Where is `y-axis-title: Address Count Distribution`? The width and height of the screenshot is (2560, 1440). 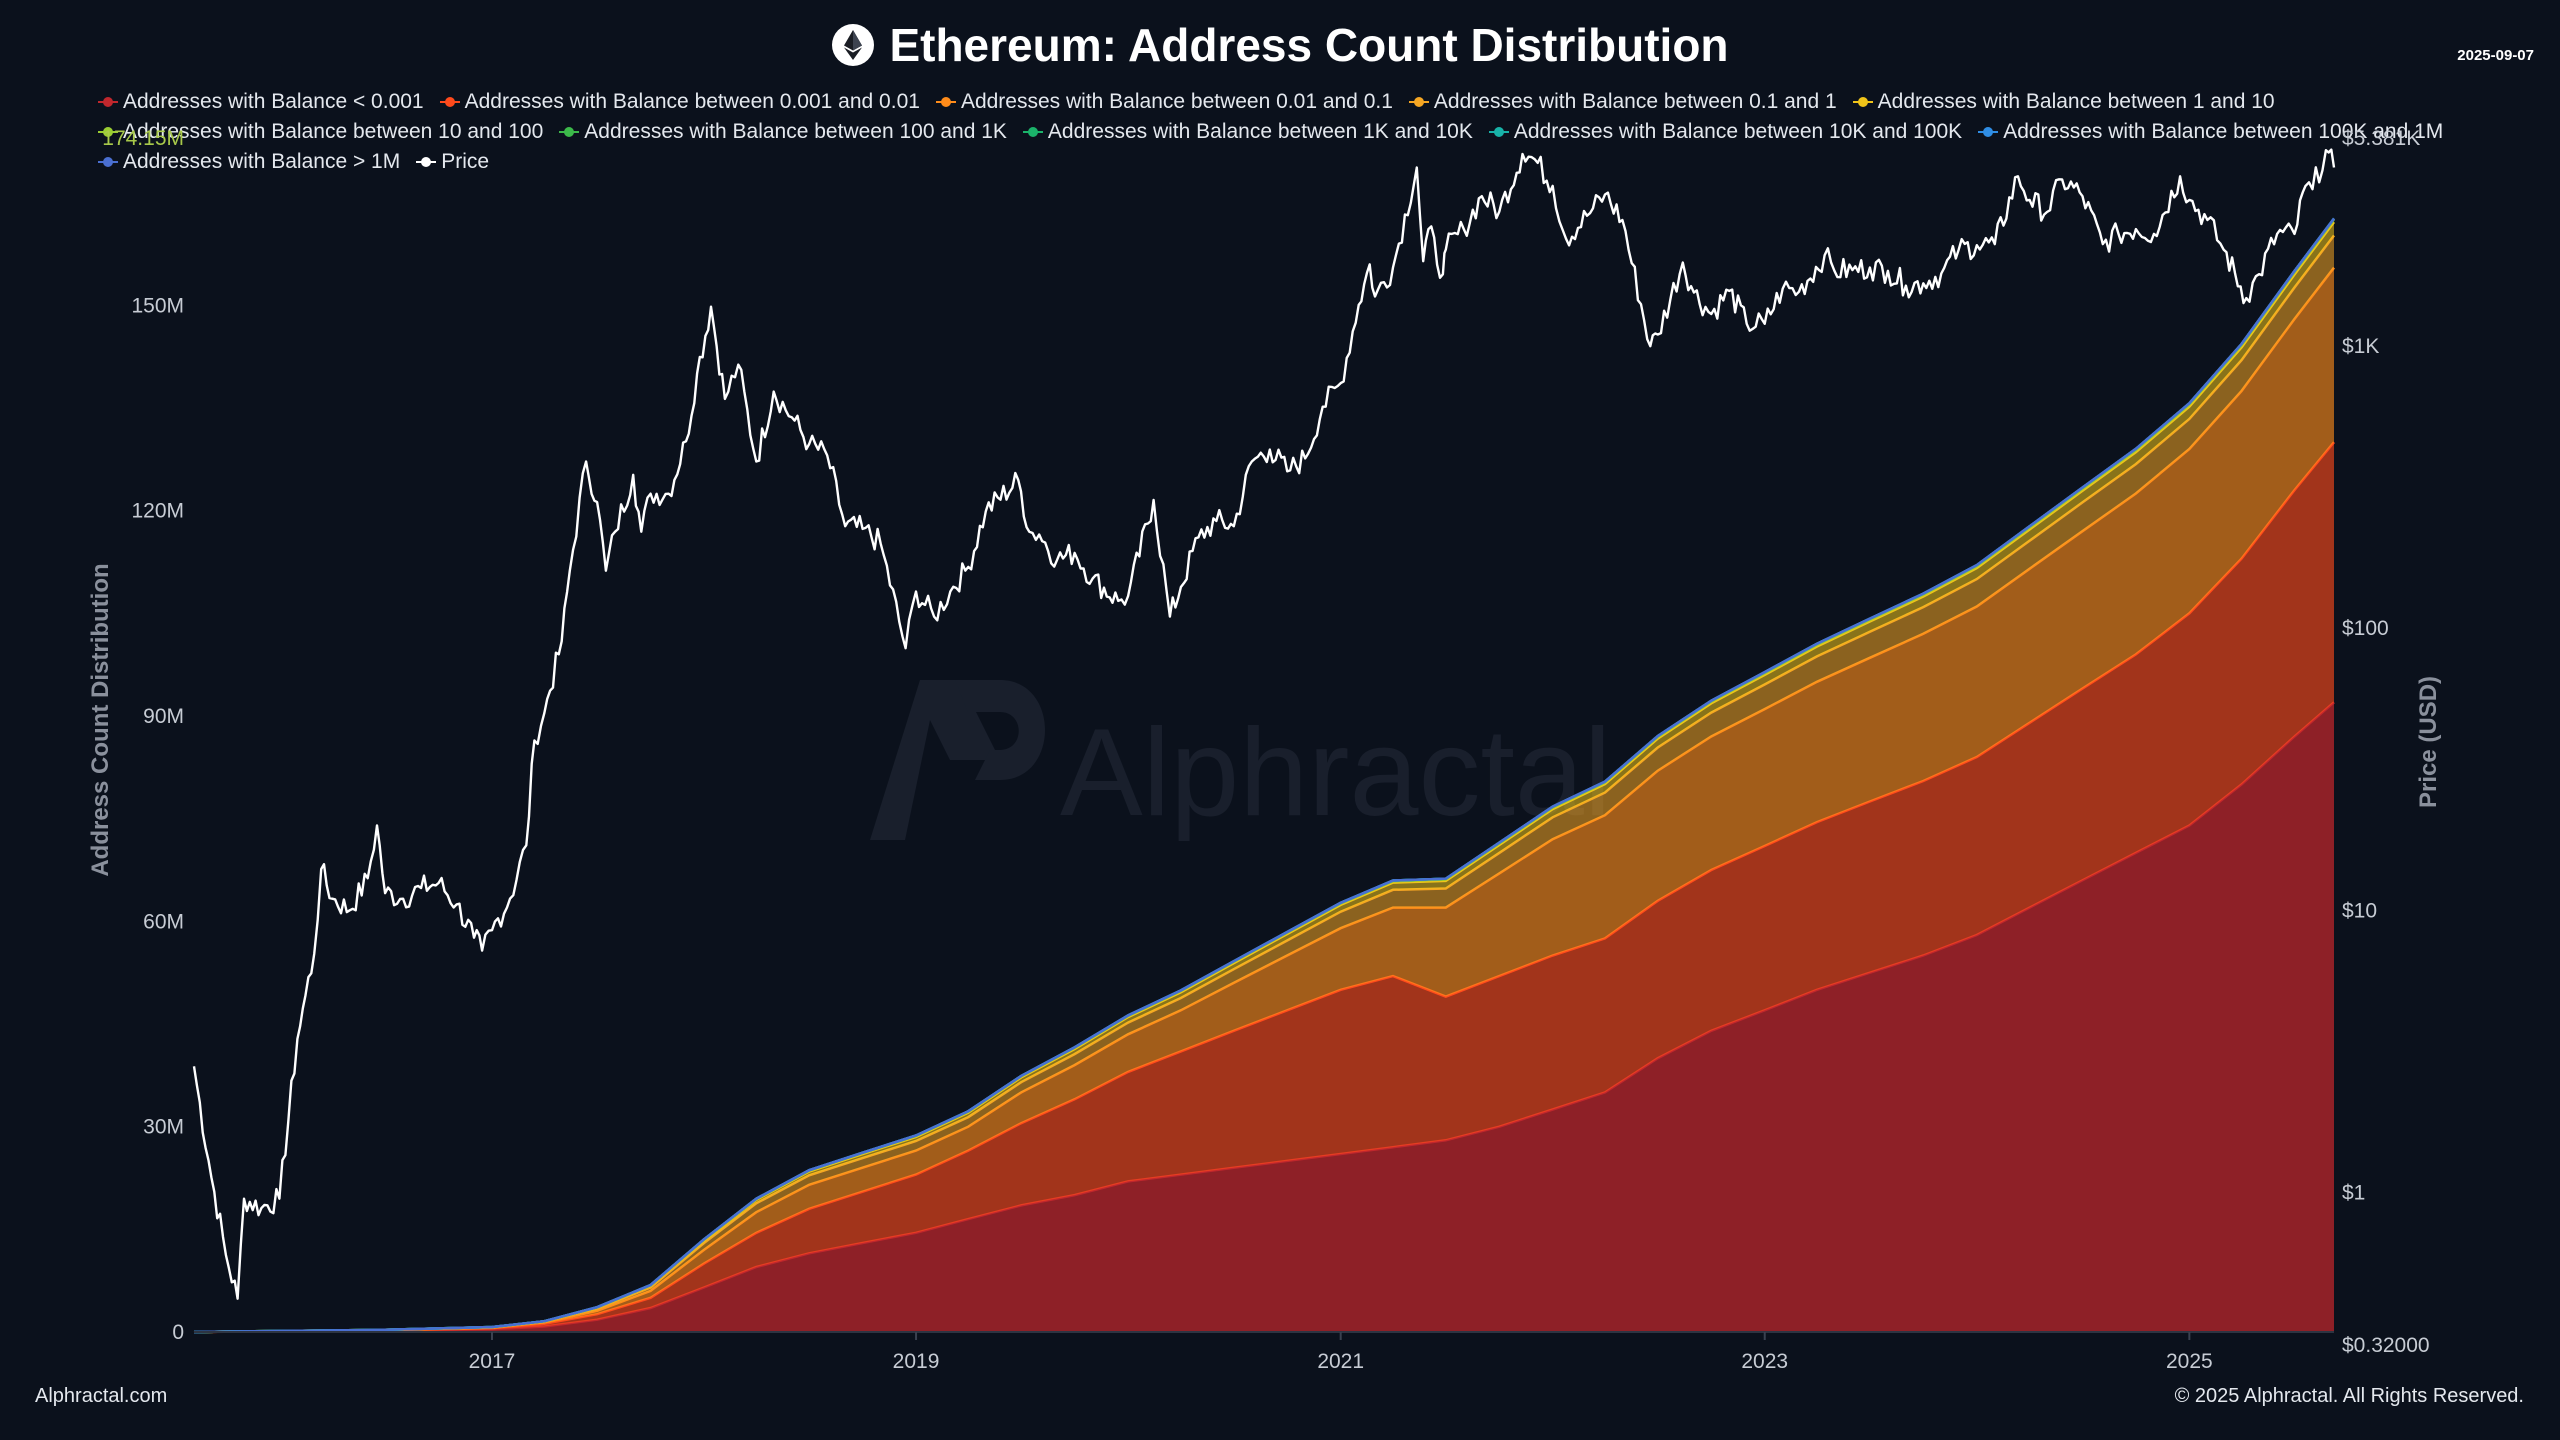 y-axis-title: Address Count Distribution is located at coordinates (100, 719).